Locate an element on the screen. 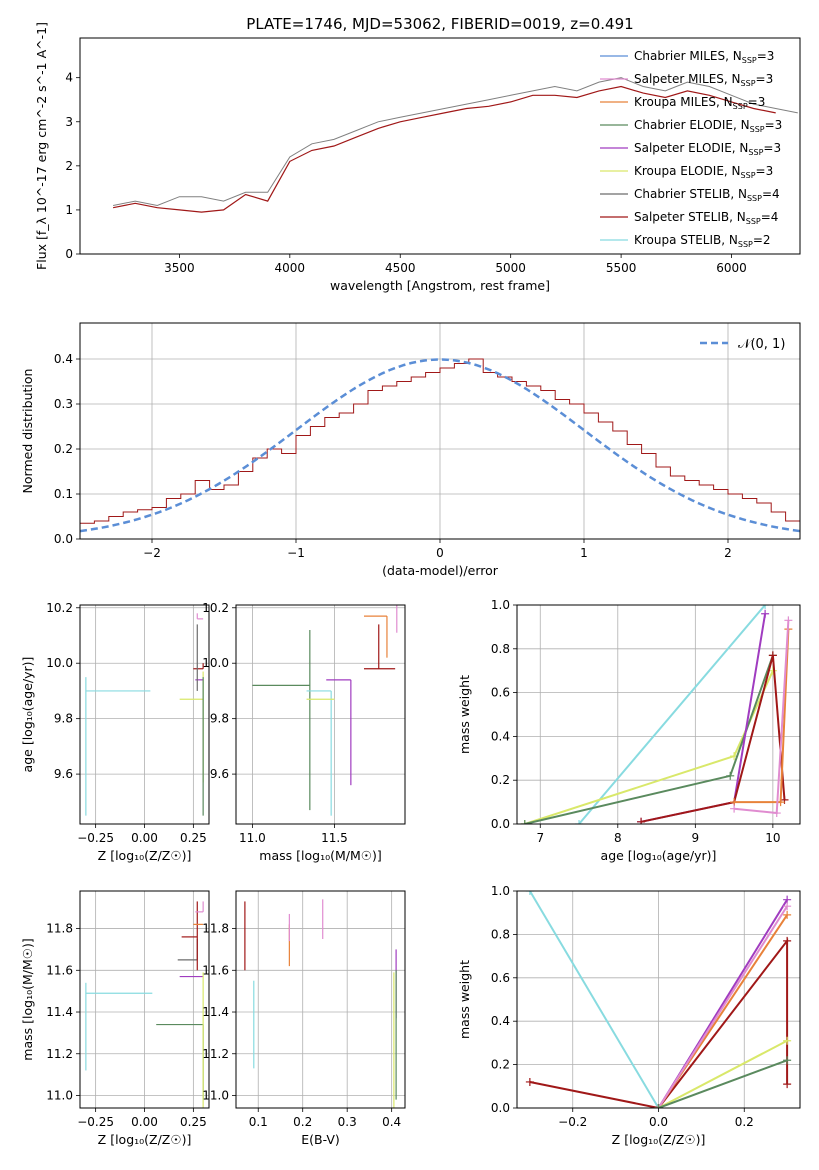 This screenshot has height=1170, width=819. y-tick-label: 11.2 is located at coordinates (215, 1054).